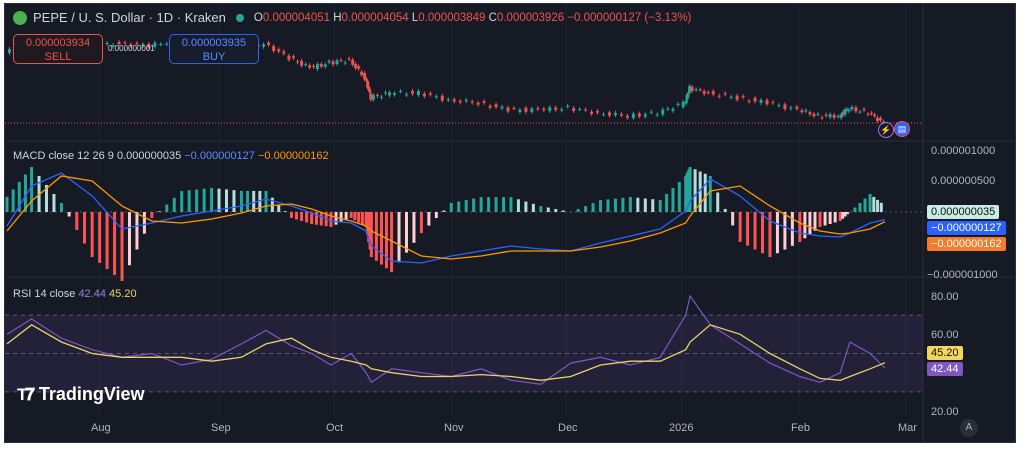 This screenshot has width=1024, height=449. Describe the element at coordinates (214, 49) in the screenshot. I see `buy-button: 0.000003935 BUY` at that location.